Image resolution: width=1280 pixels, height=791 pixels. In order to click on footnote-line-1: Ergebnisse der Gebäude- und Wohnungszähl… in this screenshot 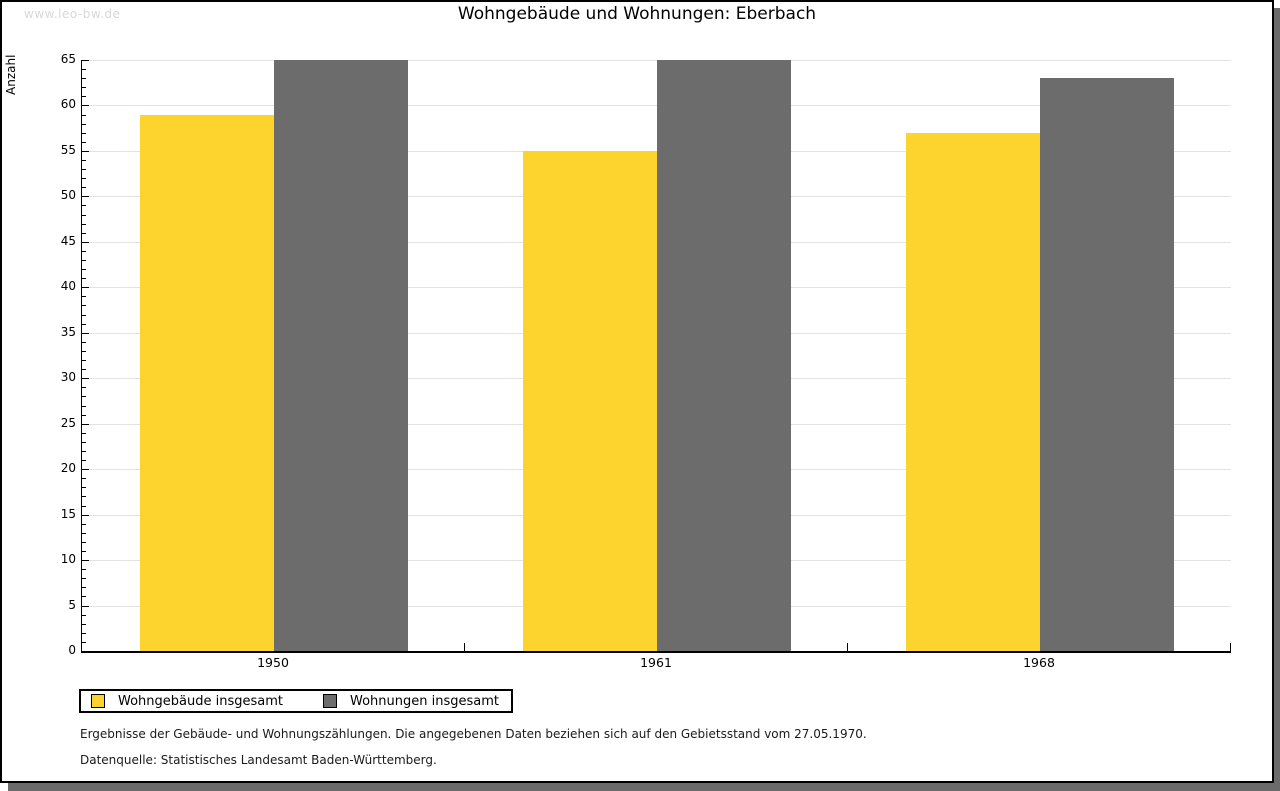, I will do `click(473, 734)`.